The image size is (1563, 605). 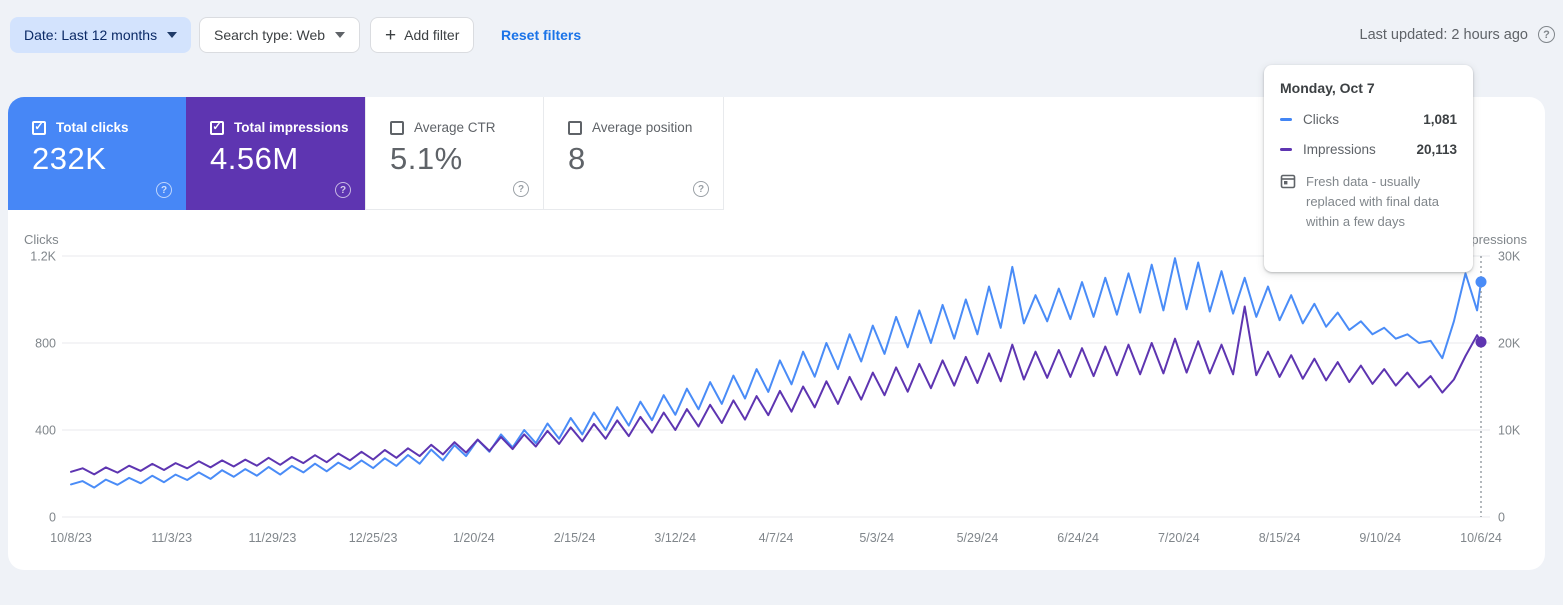 What do you see at coordinates (1288, 181) in the screenshot?
I see `calendar-icon` at bounding box center [1288, 181].